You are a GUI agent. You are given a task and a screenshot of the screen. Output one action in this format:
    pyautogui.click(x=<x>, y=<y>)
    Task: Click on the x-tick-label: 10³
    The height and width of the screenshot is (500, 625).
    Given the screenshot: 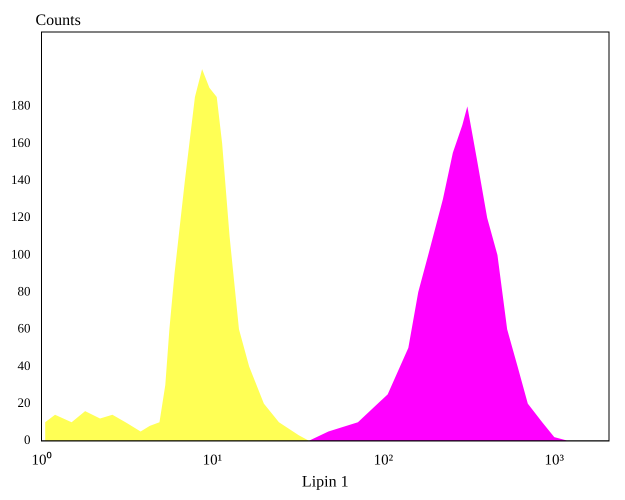 What is the action you would take?
    pyautogui.click(x=554, y=460)
    